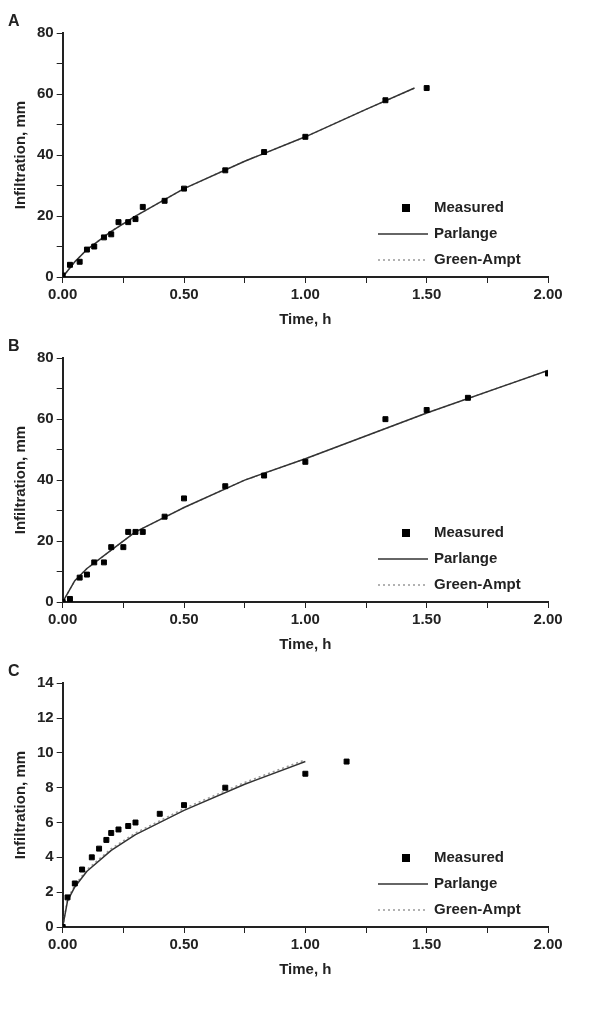  What do you see at coordinates (45, 717) in the screenshot?
I see `y-tick-label: 12` at bounding box center [45, 717].